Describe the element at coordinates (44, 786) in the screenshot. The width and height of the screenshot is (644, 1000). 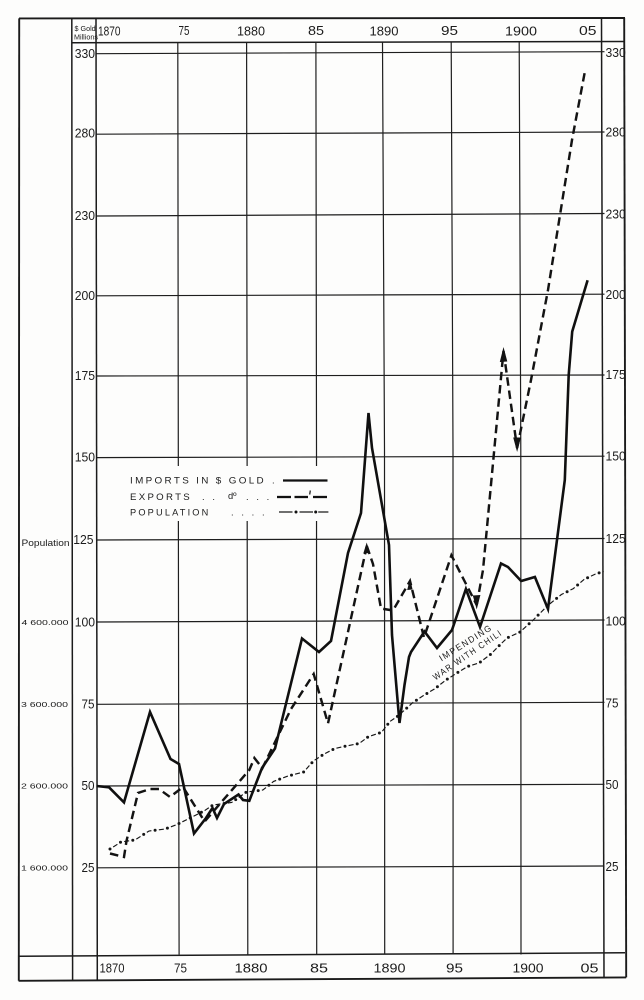
I see `svg-text: 2 600.000` at that location.